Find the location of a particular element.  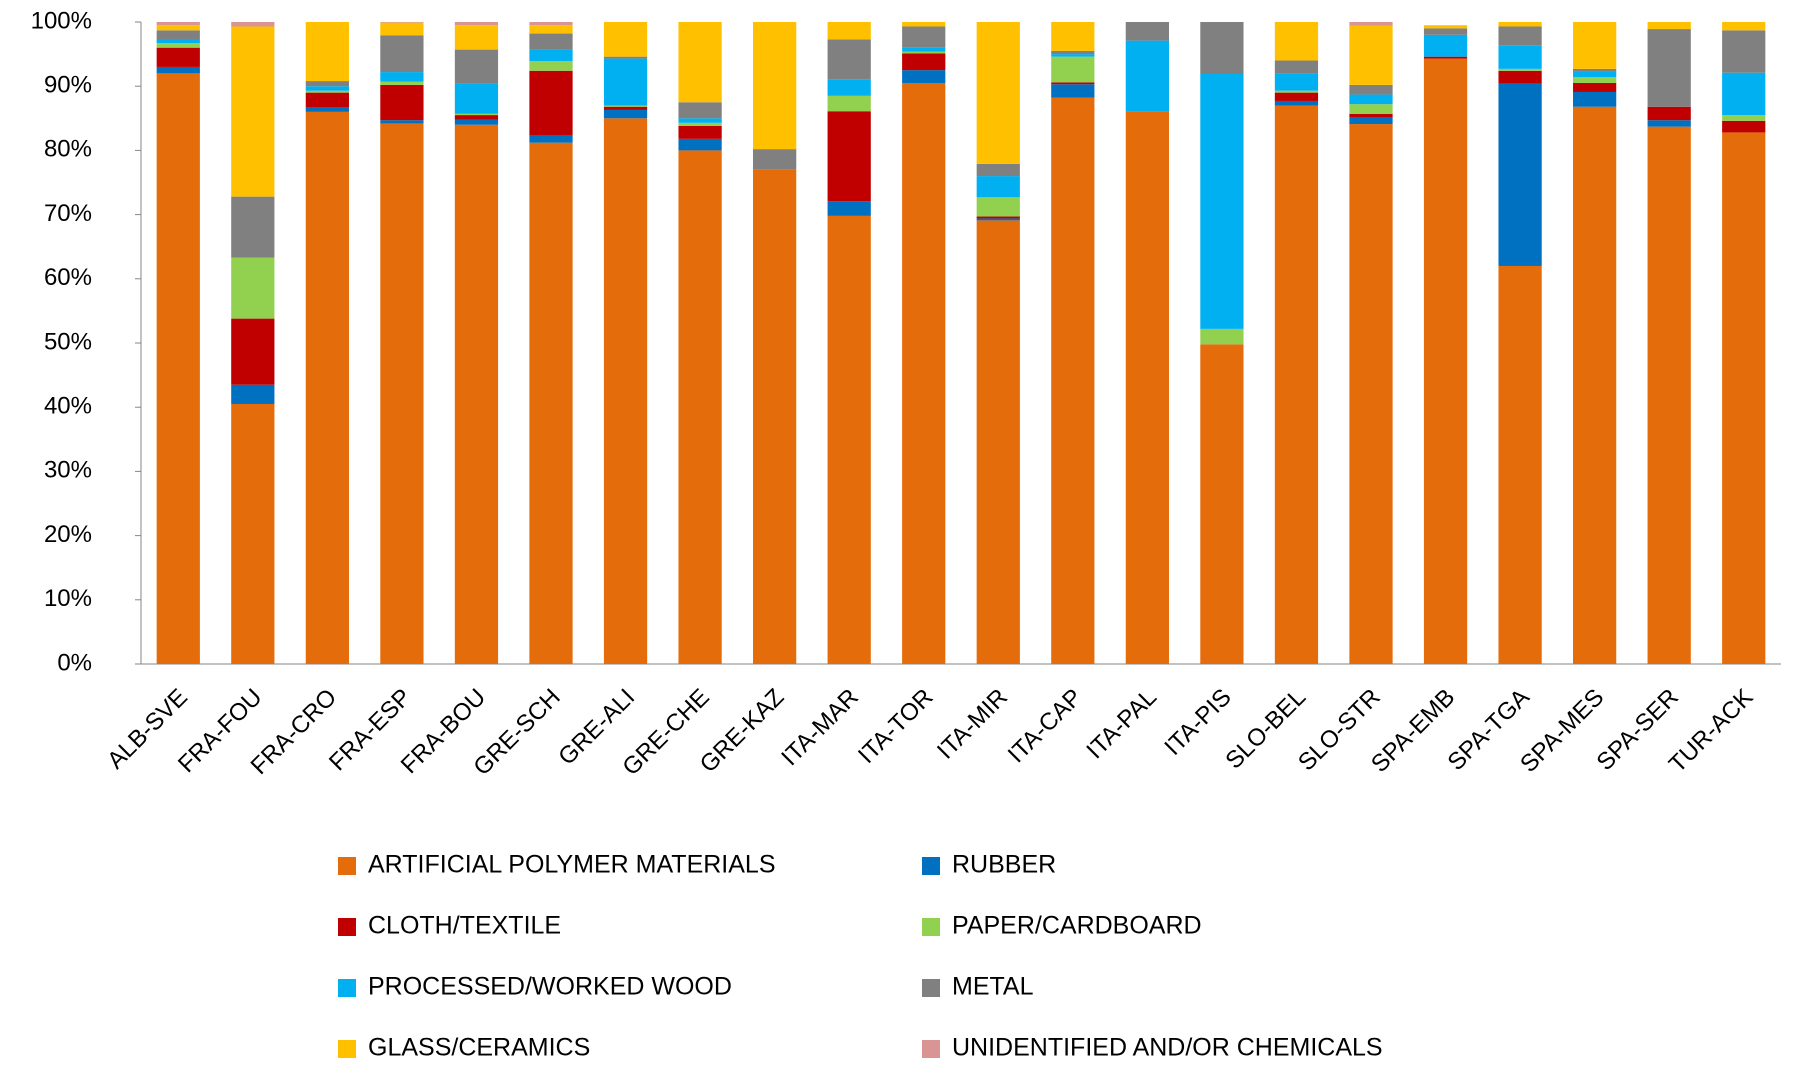

y-tick-label: 70% is located at coordinates (68, 213).